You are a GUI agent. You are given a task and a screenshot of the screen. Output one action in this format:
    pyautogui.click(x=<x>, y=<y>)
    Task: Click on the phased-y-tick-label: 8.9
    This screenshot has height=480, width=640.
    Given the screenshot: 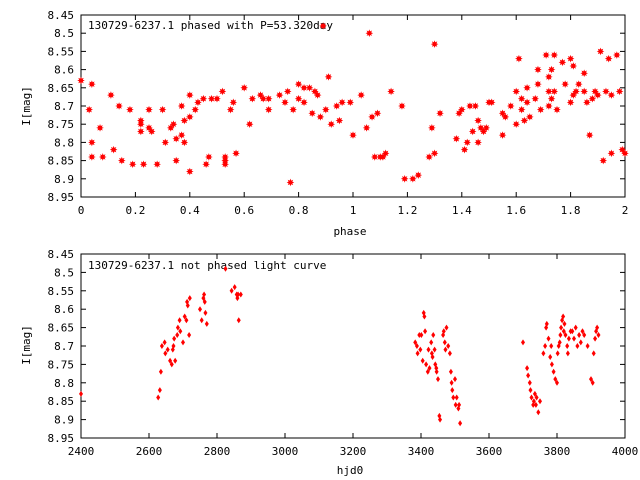 What is the action you would take?
    pyautogui.click(x=64, y=179)
    